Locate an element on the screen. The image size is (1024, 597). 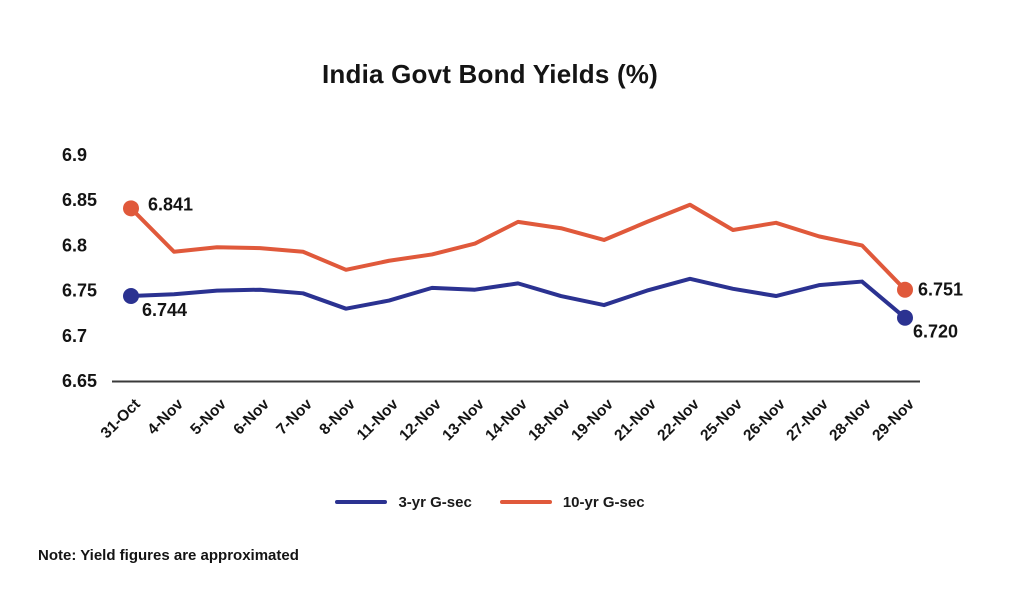
series-line-3yr-gsec is located at coordinates (518, 298).